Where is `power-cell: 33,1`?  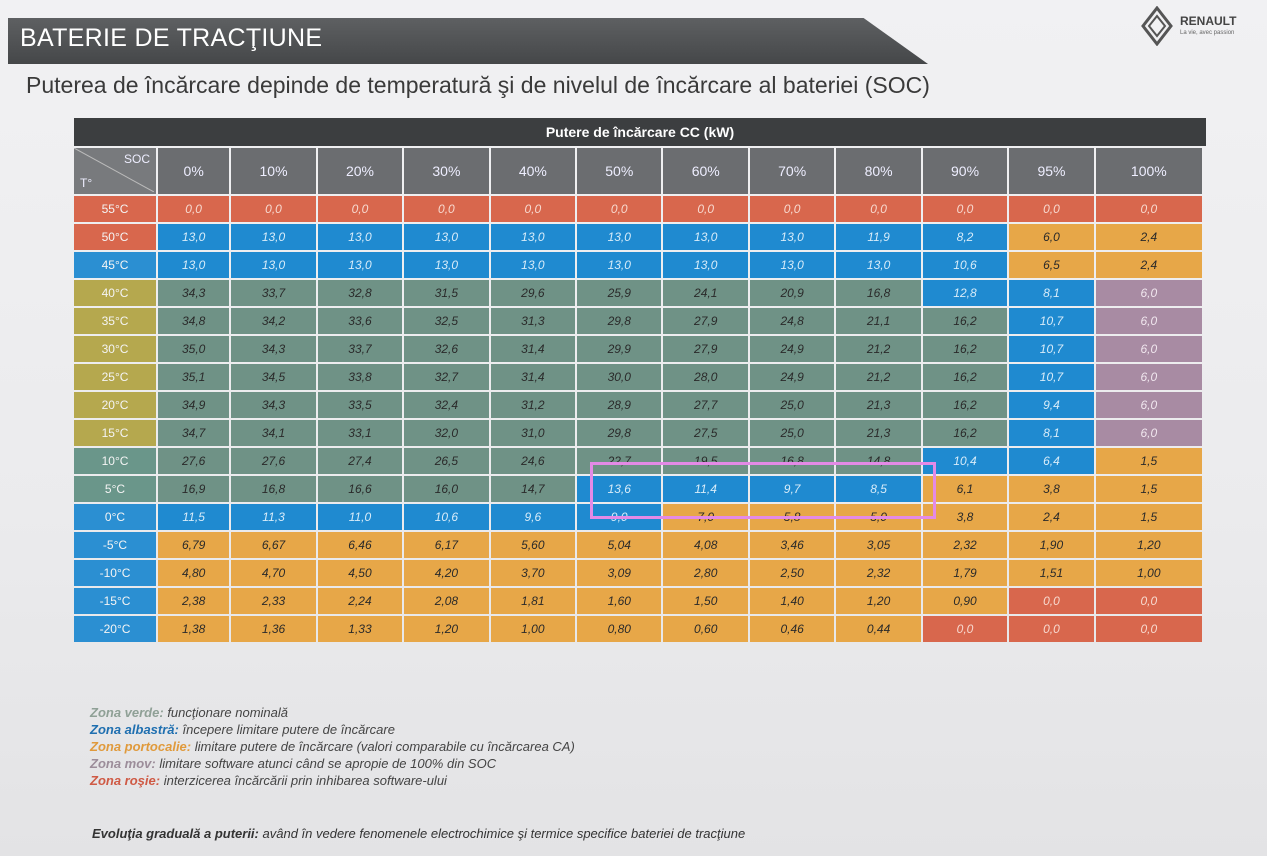 power-cell: 33,1 is located at coordinates (360, 433).